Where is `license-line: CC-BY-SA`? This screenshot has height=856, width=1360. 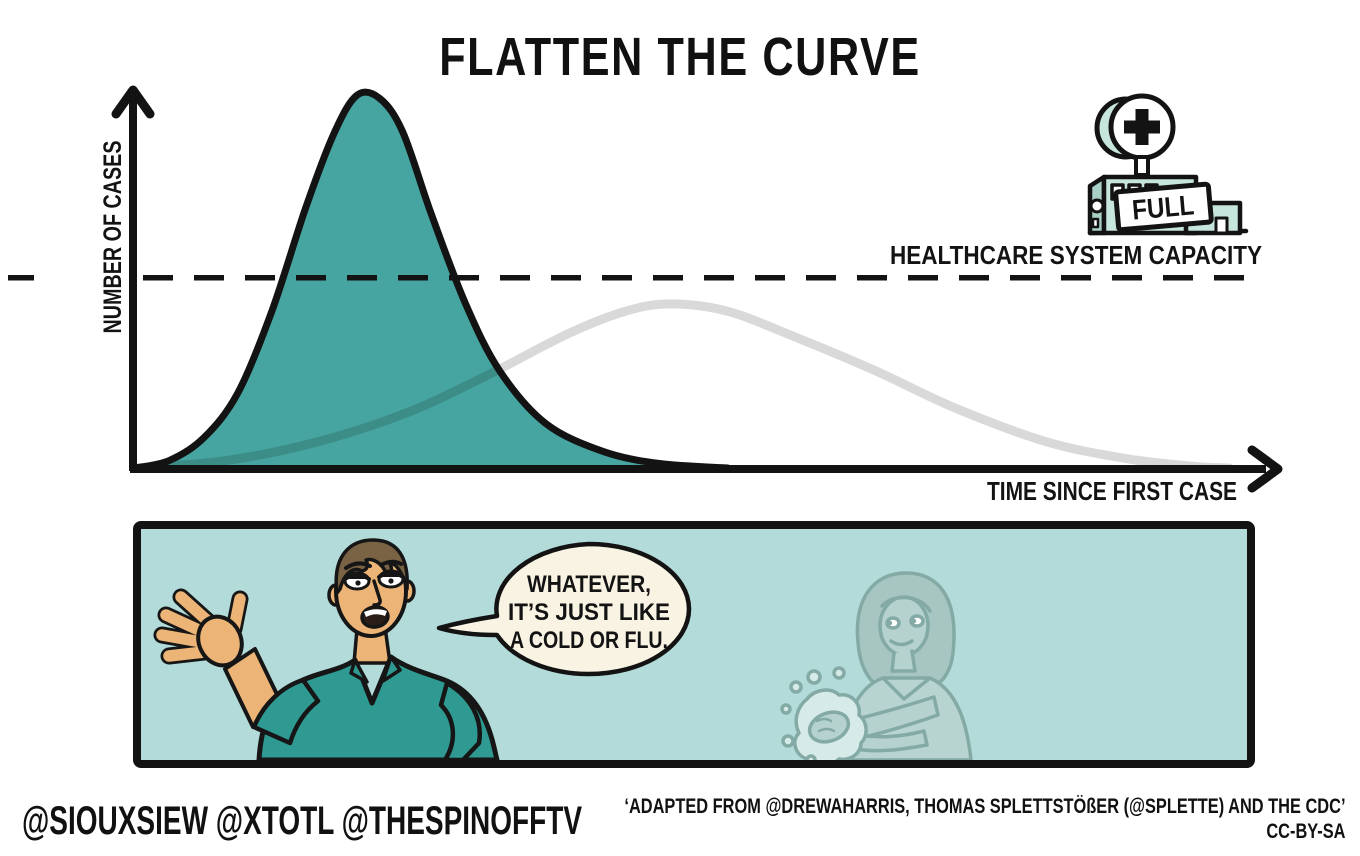
license-line: CC-BY-SA is located at coordinates (1306, 831).